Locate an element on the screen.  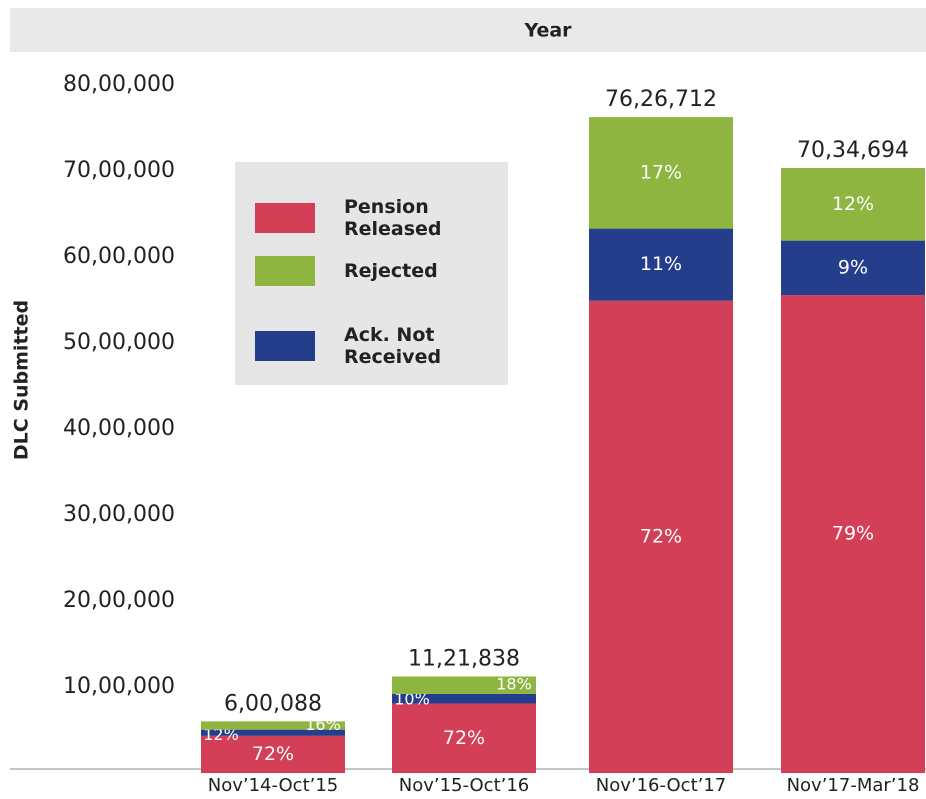
y-tick-label: 30,00,000 is located at coordinates (119, 514).